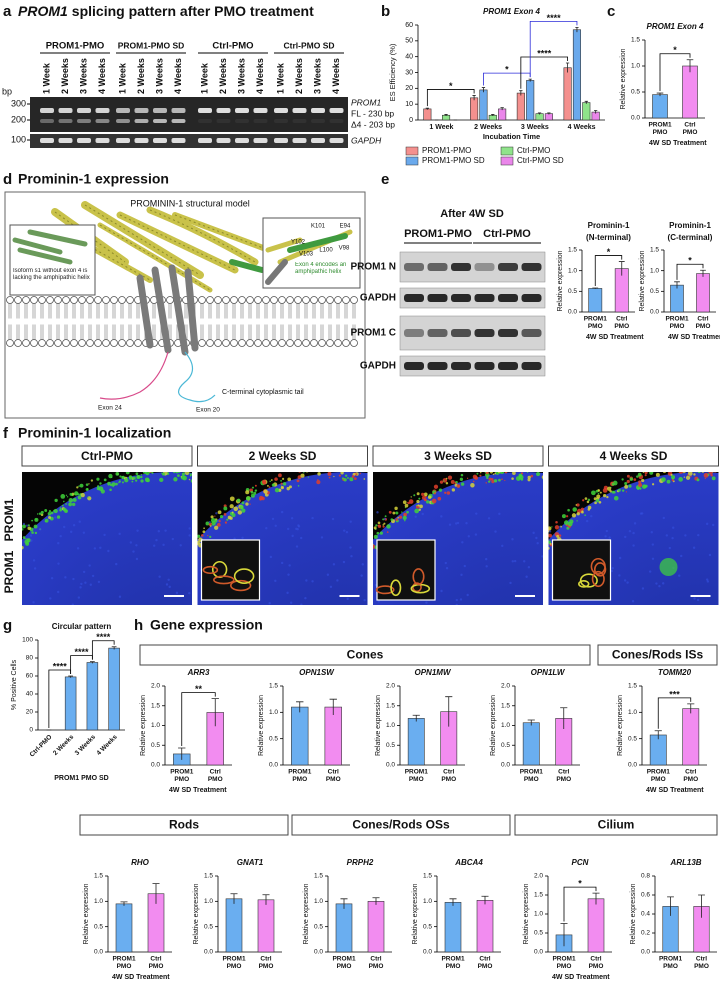  Describe the element at coordinates (401, 825) in the screenshot. I see `group-label: Cones/Rods OSs` at that location.